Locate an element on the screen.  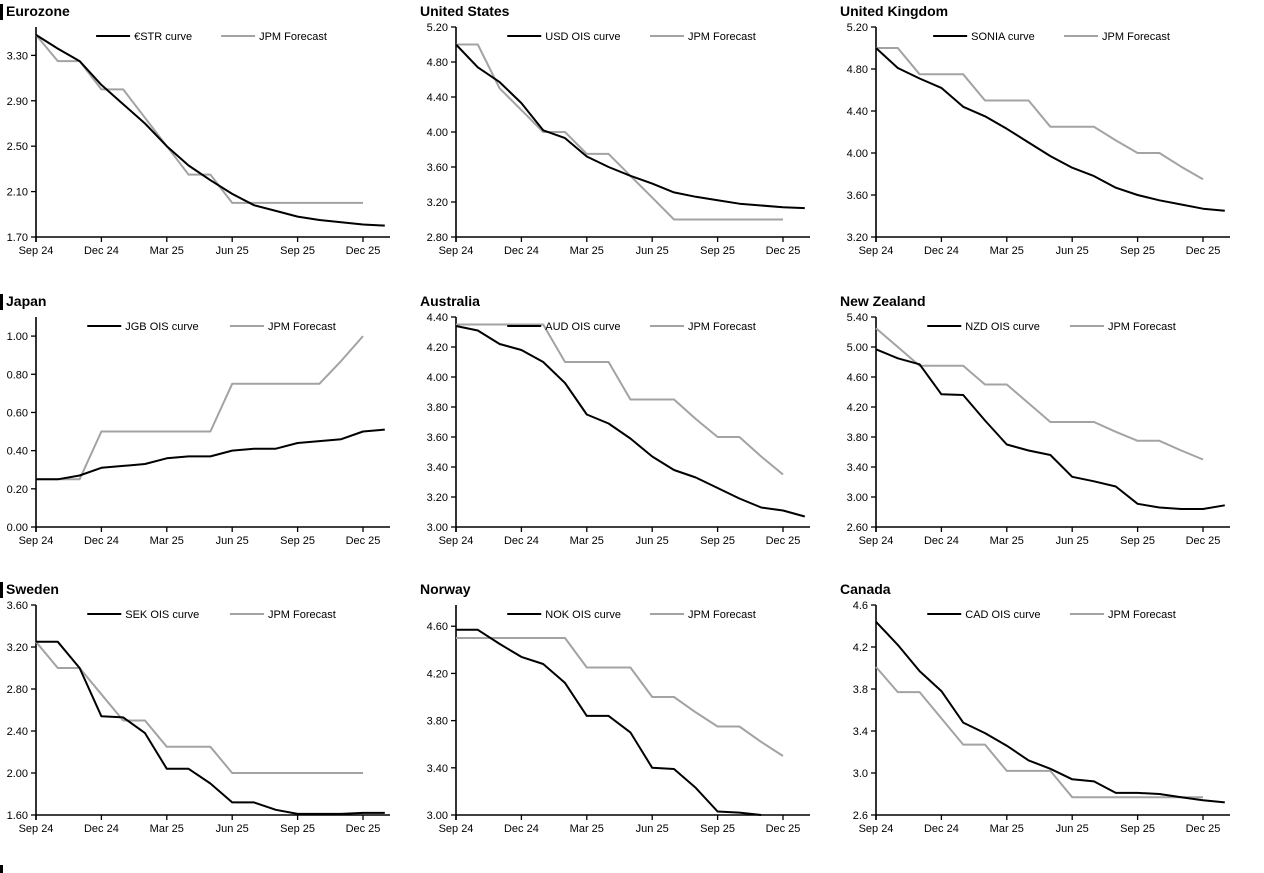
y-axis-tick-label: 4.2 is located at coordinates (860, 648).